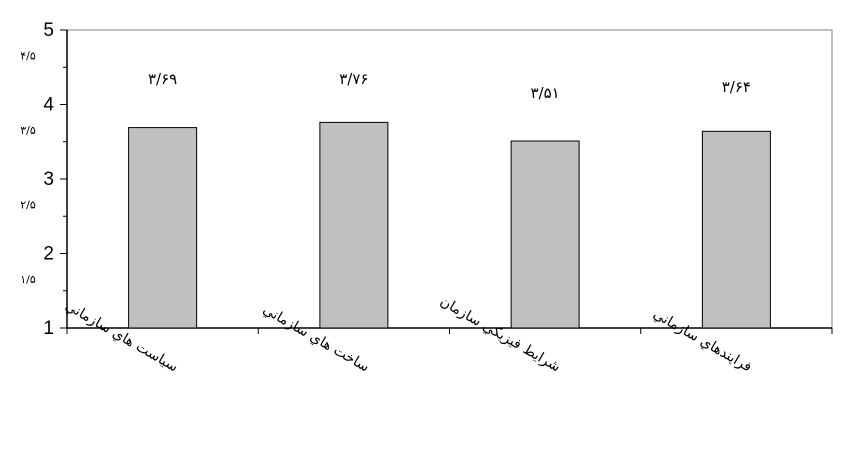 The height and width of the screenshot is (455, 855). What do you see at coordinates (449, 330) in the screenshot?
I see `x-axis` at bounding box center [449, 330].